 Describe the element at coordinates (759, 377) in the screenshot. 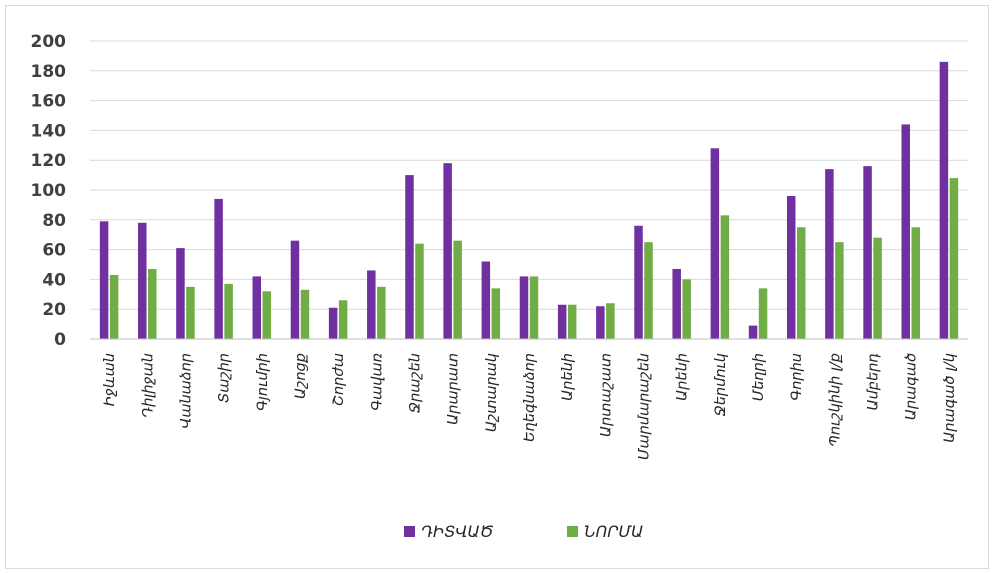

I see `x-tick-label: Մեղրի` at that location.